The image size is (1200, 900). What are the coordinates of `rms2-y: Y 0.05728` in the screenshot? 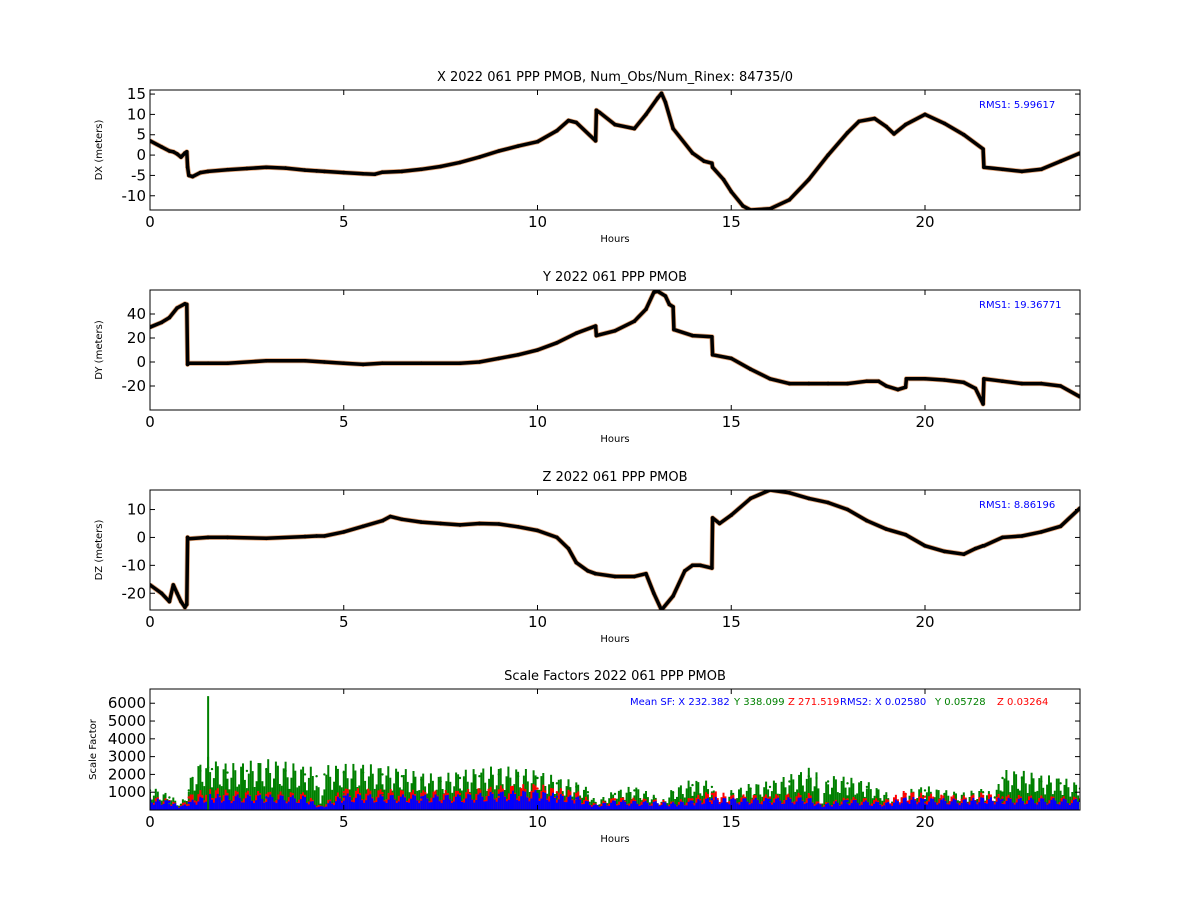 It's located at (960, 702).